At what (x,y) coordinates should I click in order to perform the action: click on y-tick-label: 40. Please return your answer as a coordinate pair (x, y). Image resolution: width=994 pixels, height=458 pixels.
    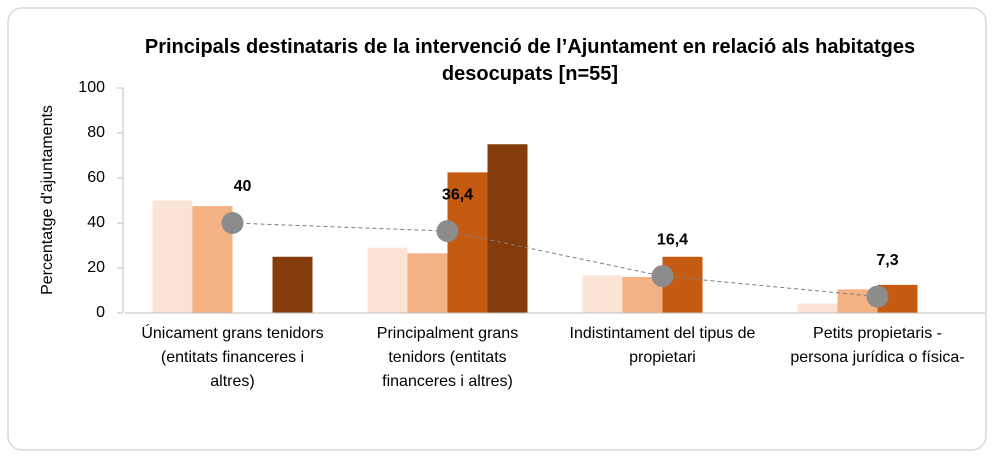
    Looking at the image, I should click on (96, 222).